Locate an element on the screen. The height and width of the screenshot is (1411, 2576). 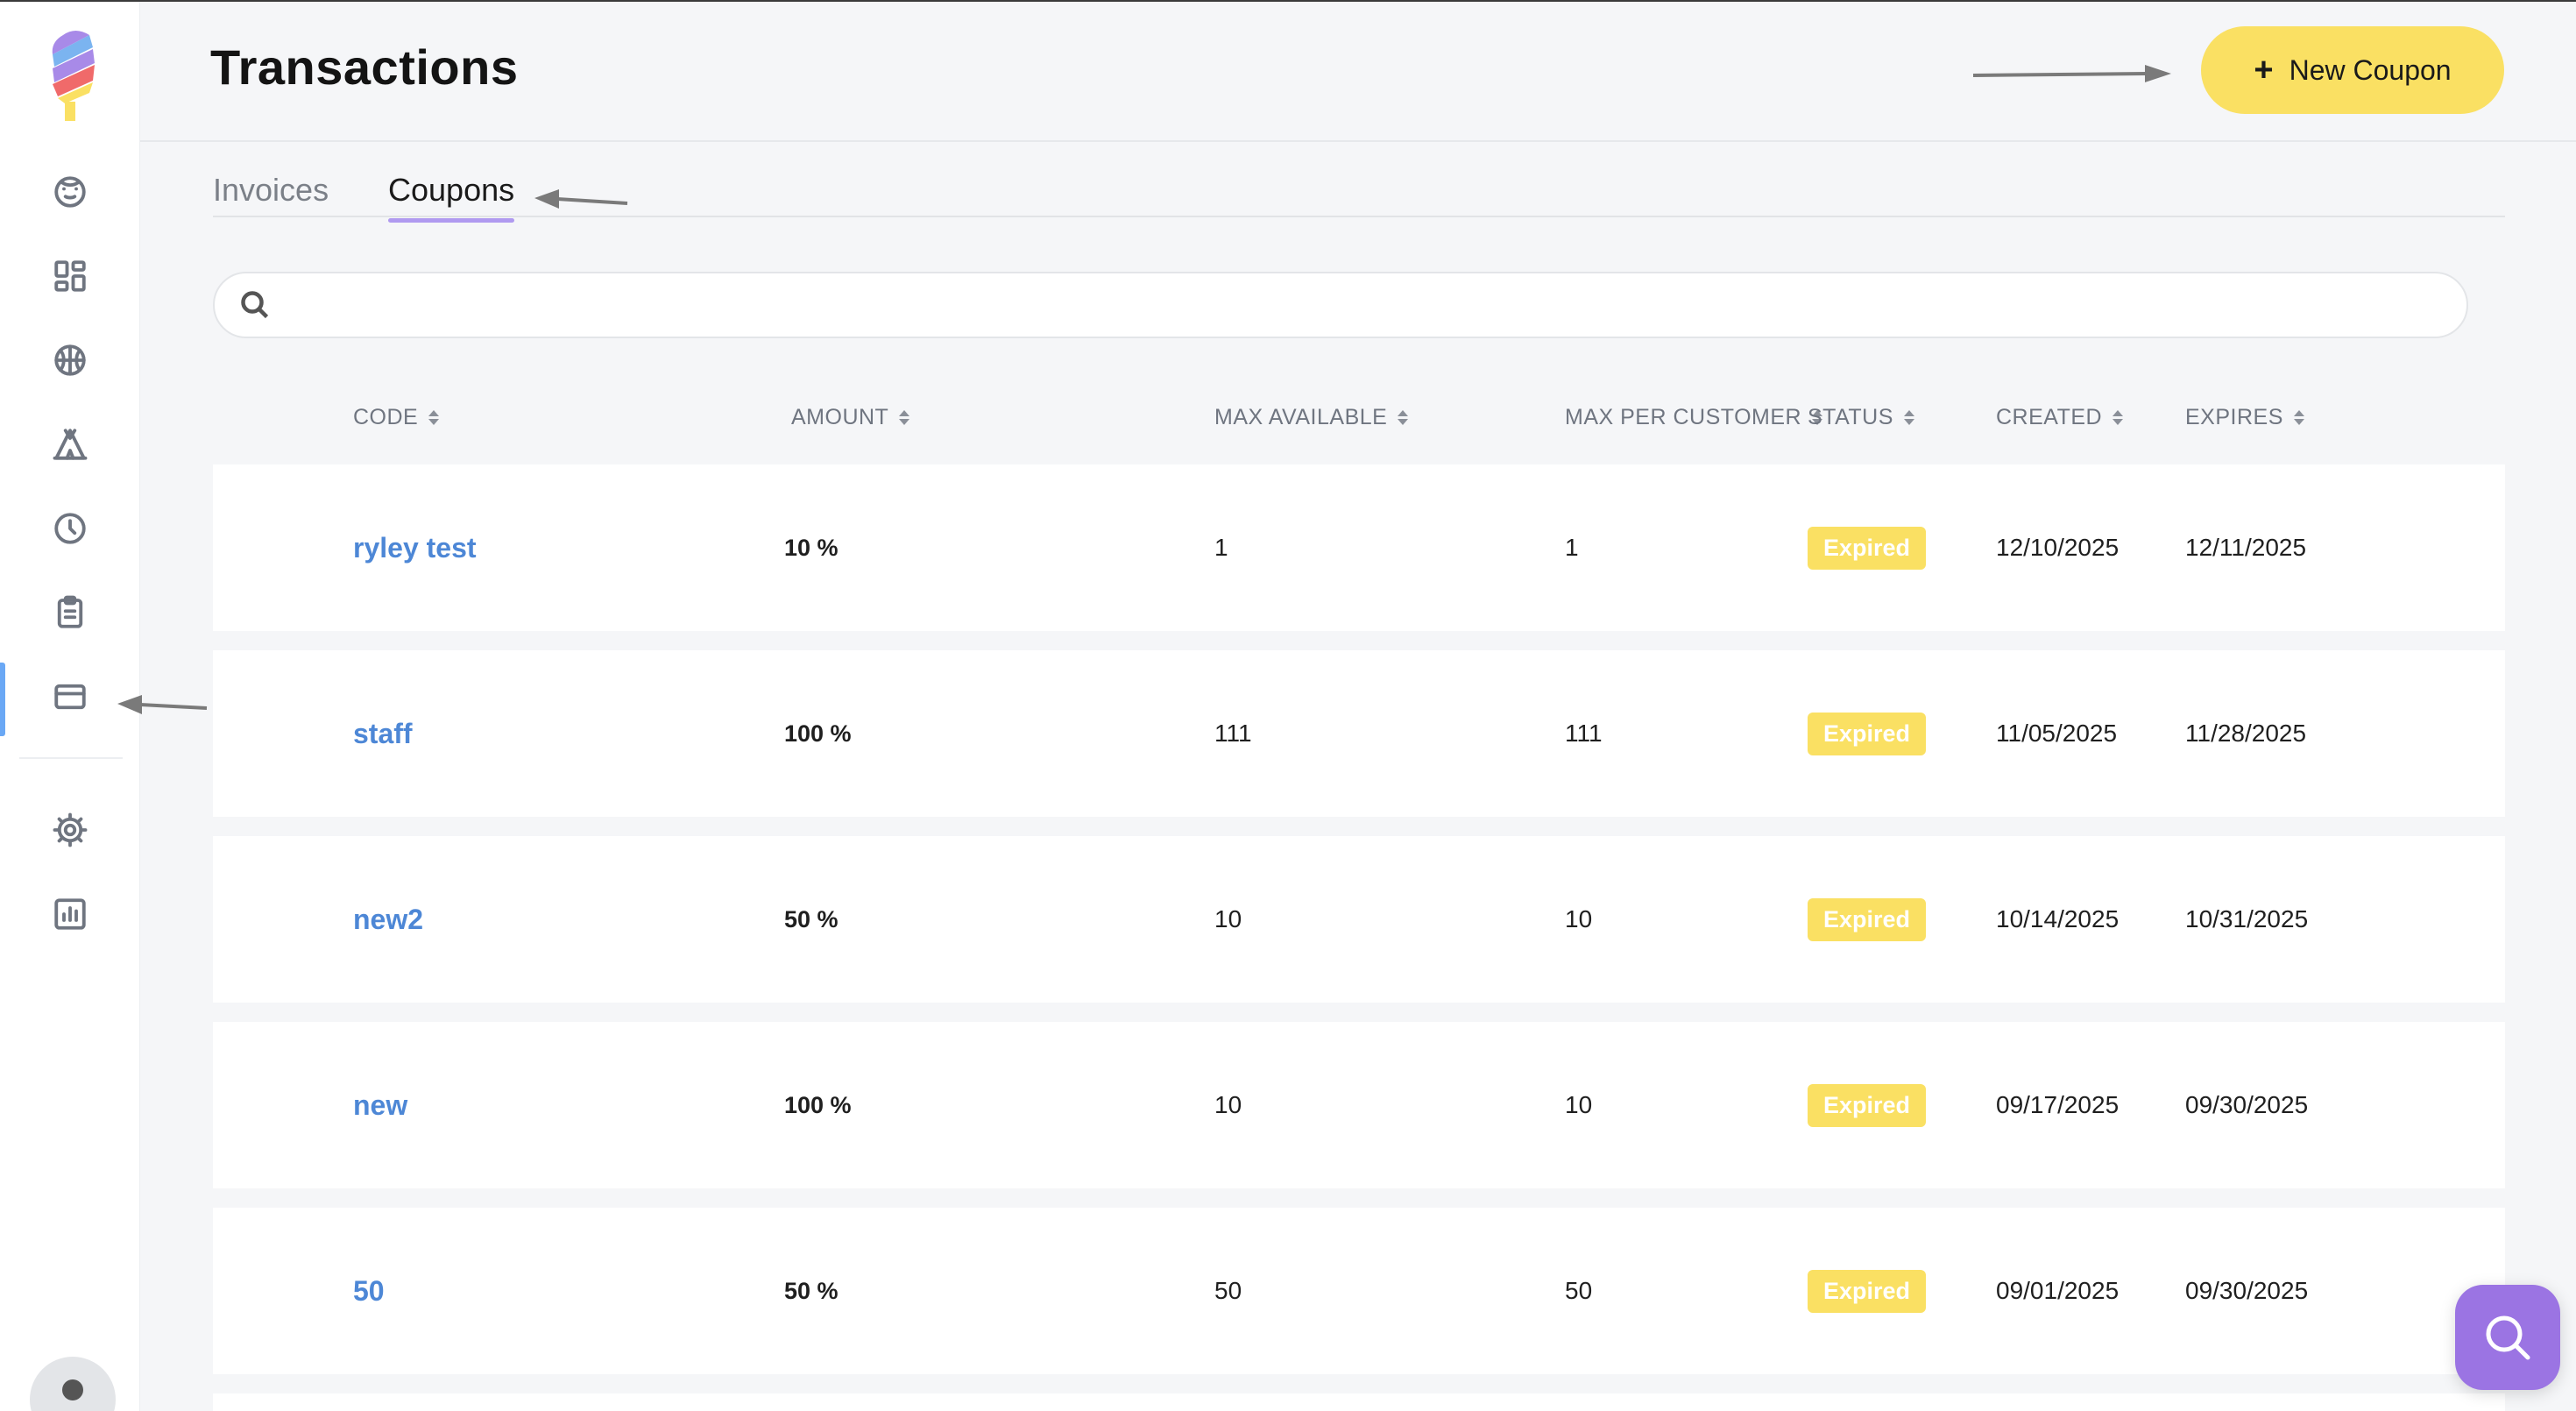
header-status: STATUS is located at coordinates (1861, 417).